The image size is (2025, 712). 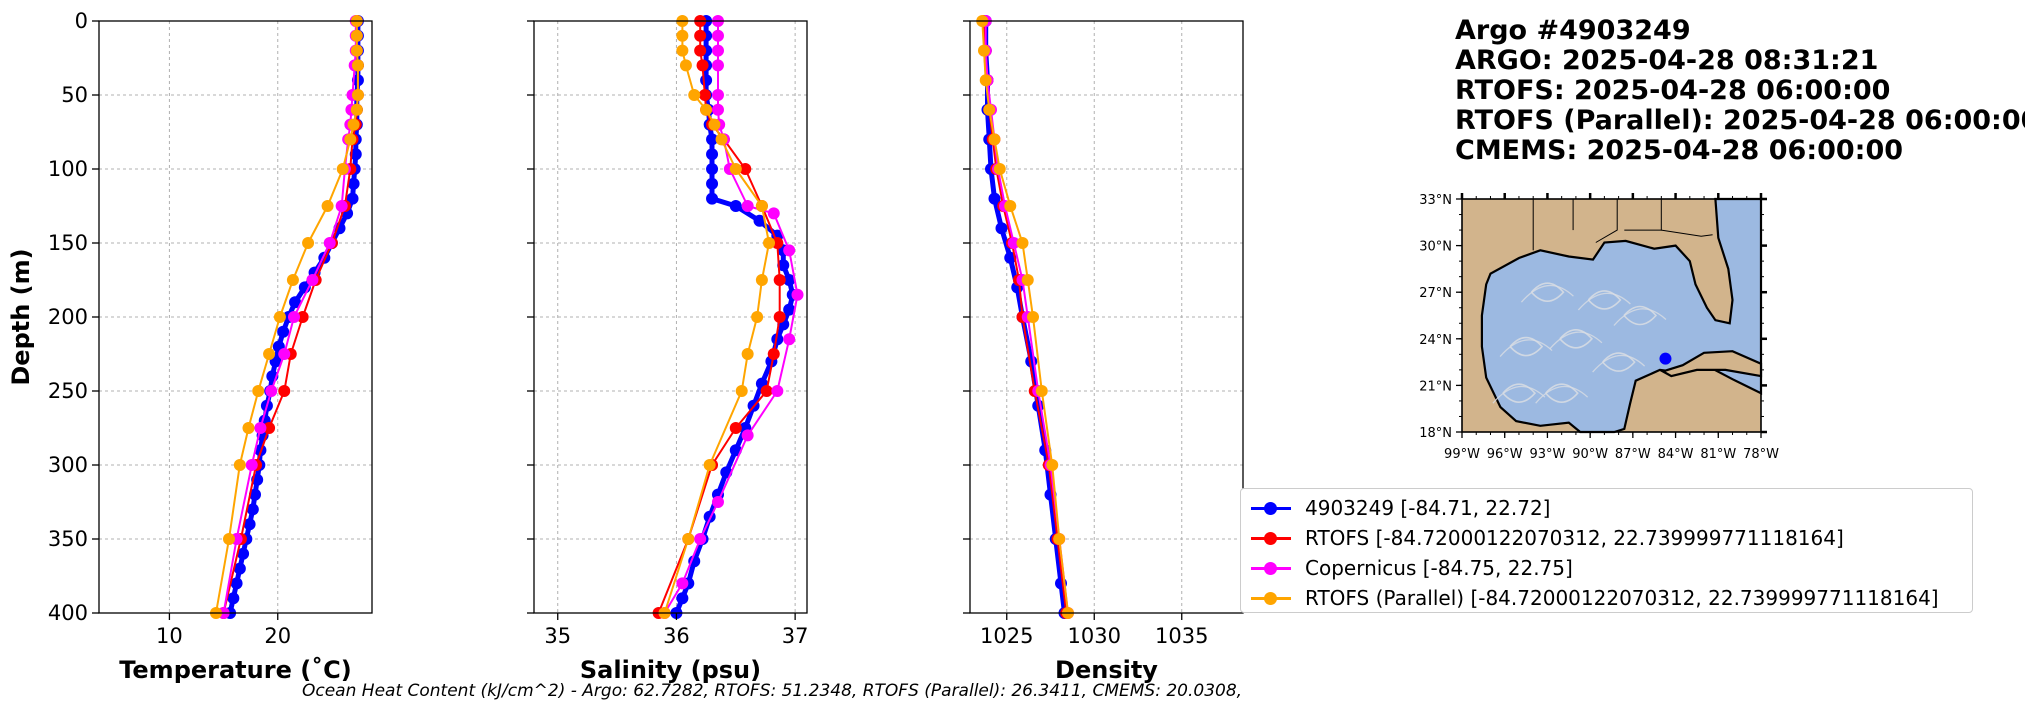 I want to click on temperature-xtick-label: 10, so click(x=169, y=636).